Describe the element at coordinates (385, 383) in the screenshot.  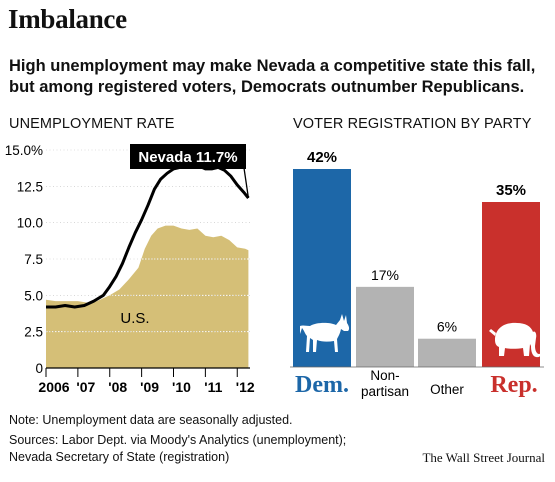
I see `category-label-nonpartisan: Non-partisan` at that location.